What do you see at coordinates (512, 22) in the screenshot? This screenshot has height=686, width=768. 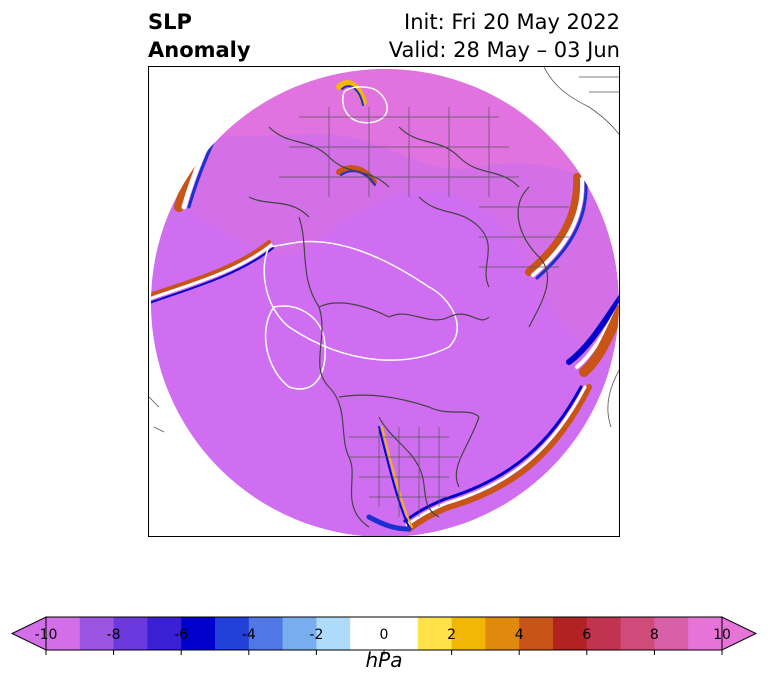 I see `init-date: Init: Fri 20 May 2022` at bounding box center [512, 22].